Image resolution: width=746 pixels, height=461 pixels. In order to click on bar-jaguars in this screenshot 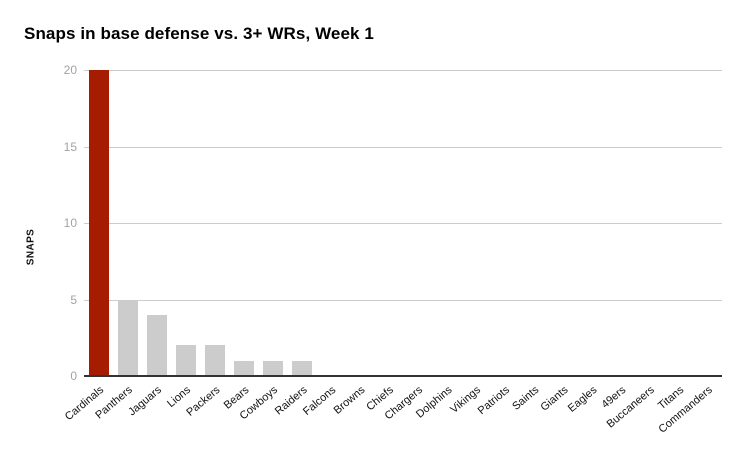, I will do `click(156, 345)`.